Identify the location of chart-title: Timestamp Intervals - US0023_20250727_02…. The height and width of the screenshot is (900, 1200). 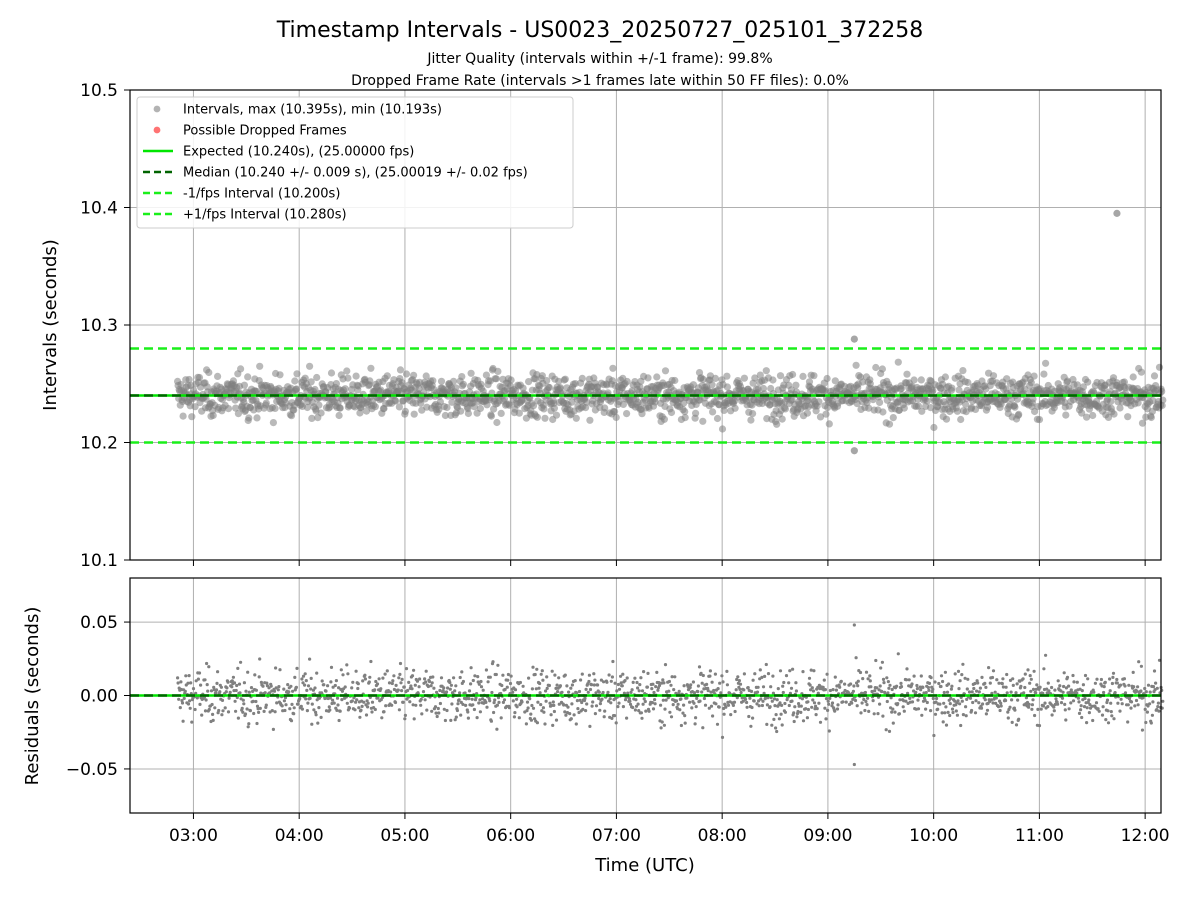
(599, 30).